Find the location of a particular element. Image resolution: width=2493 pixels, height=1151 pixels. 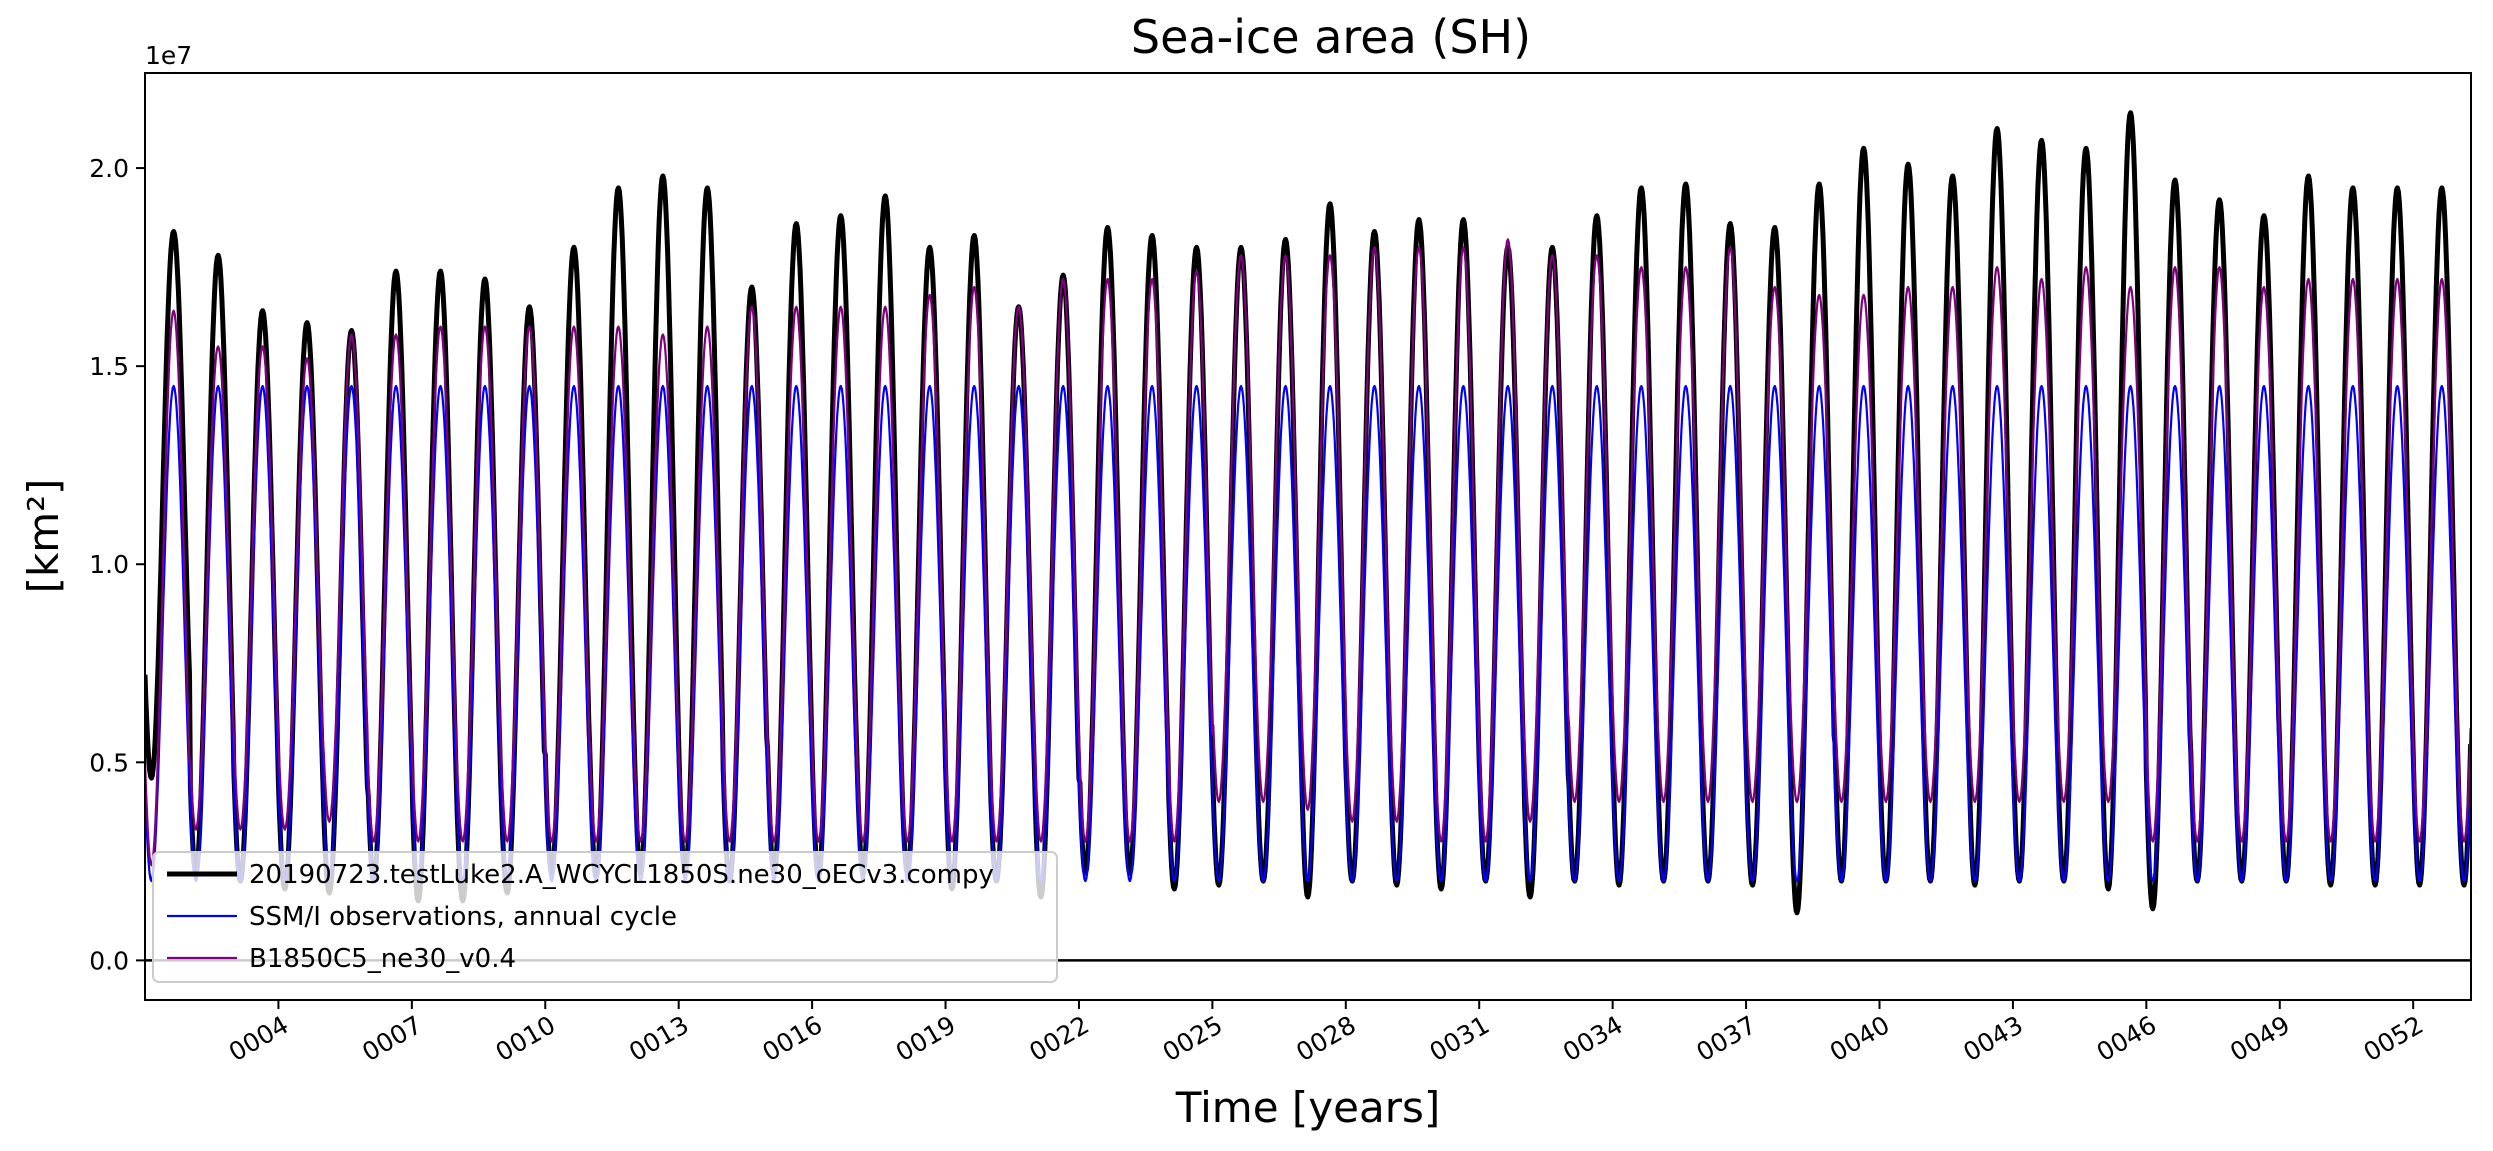

y-tick-label: 2.0 is located at coordinates (109, 168).